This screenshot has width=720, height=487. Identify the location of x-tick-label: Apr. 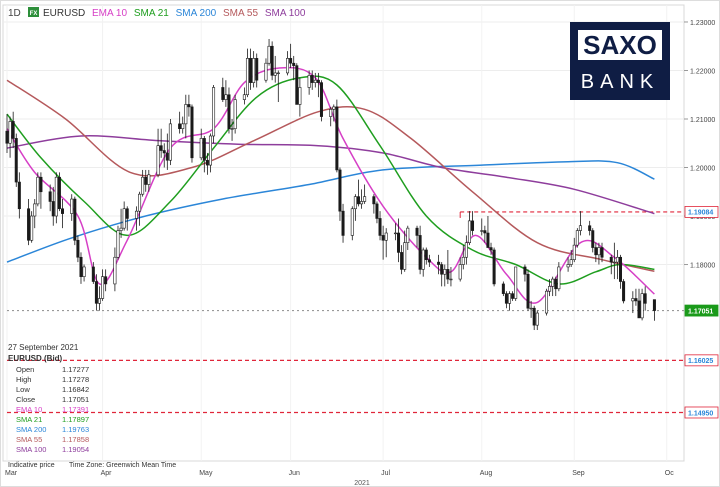
(107, 473).